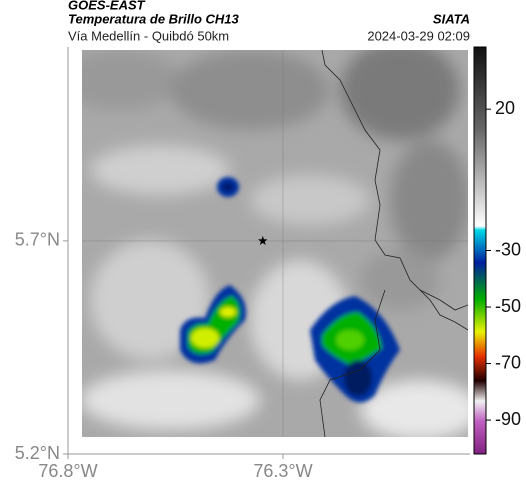 Image resolution: width=526 pixels, height=496 pixels. I want to click on region: Vía Medellín - Quibdó 50km, so click(148, 35).